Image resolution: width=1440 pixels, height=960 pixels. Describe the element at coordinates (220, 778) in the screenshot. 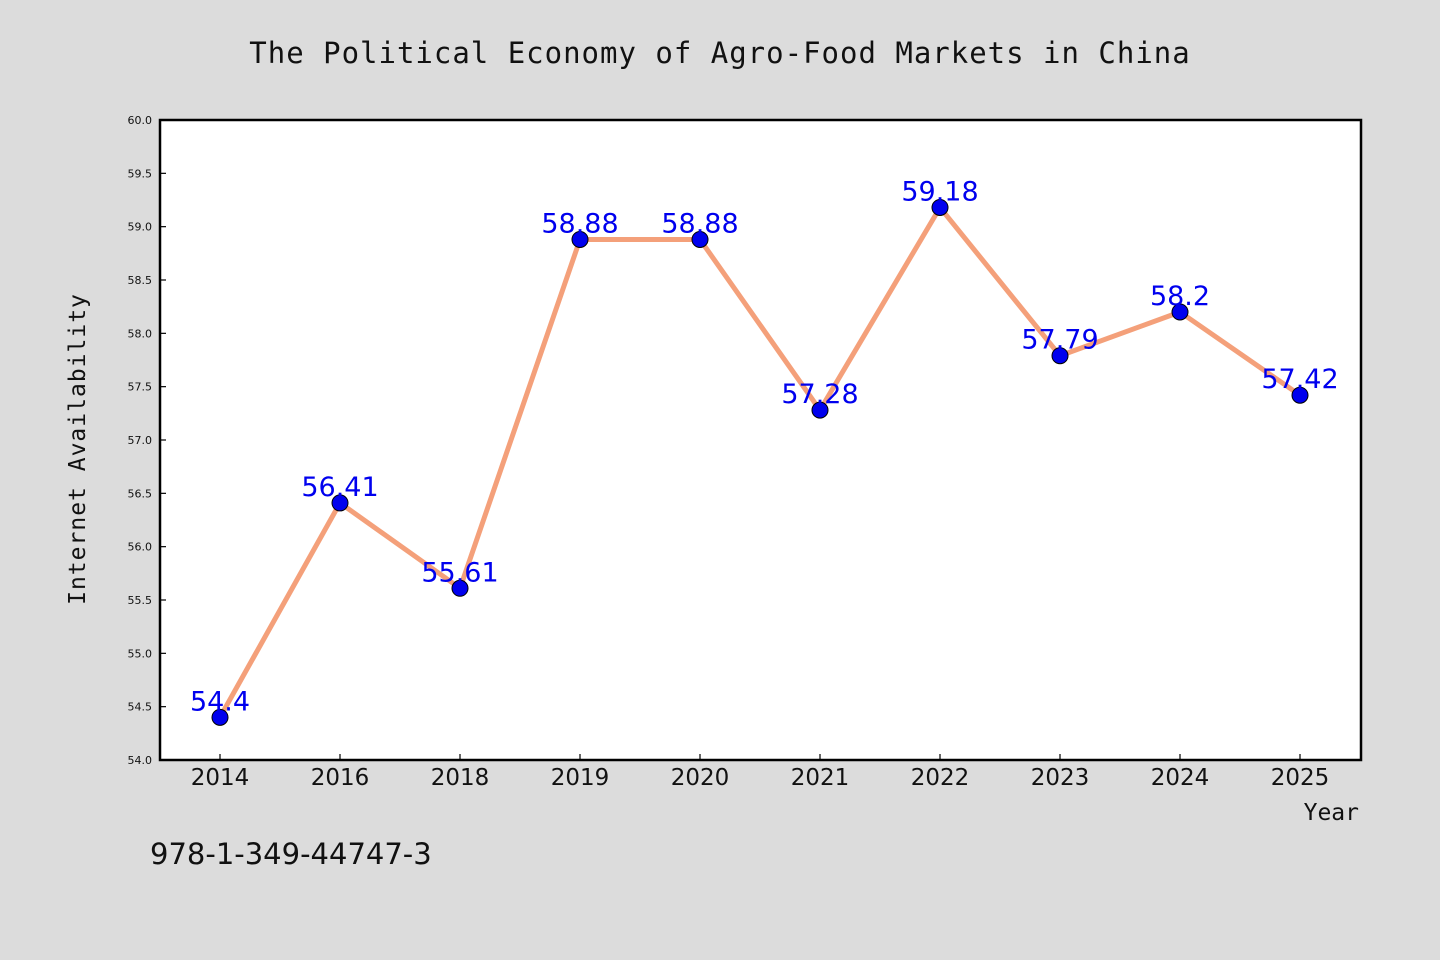

I see `x-tick-label: 2014` at that location.